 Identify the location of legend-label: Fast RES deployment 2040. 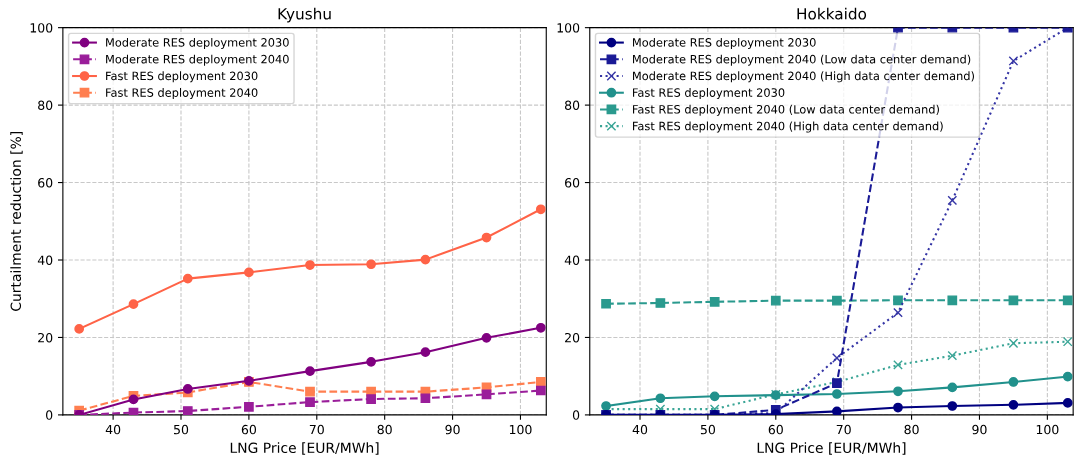
(182, 94).